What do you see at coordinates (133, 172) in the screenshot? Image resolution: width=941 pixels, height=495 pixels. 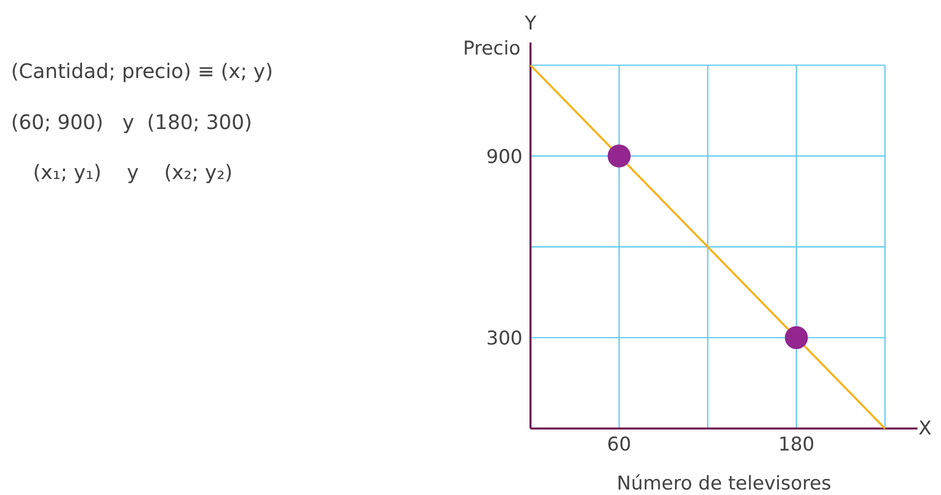 I see `text: (x₁; y₁) y (x₂; y₂)` at bounding box center [133, 172].